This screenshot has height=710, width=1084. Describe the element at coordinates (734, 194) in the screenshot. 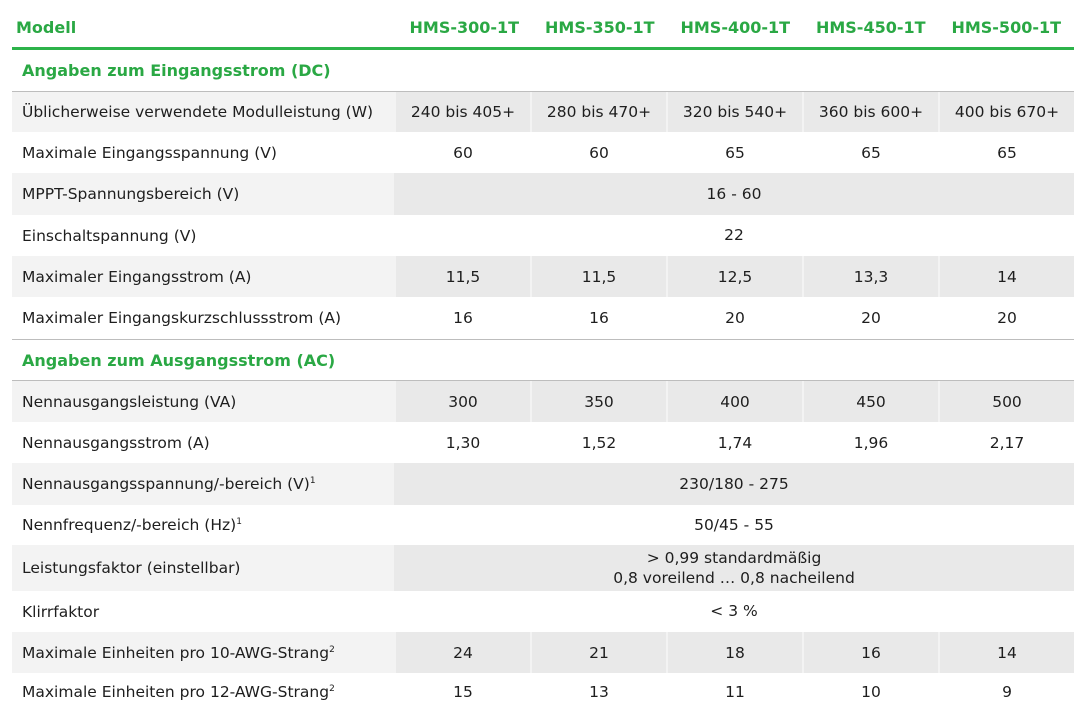

I see `merged-cell: 16 - 60` at that location.